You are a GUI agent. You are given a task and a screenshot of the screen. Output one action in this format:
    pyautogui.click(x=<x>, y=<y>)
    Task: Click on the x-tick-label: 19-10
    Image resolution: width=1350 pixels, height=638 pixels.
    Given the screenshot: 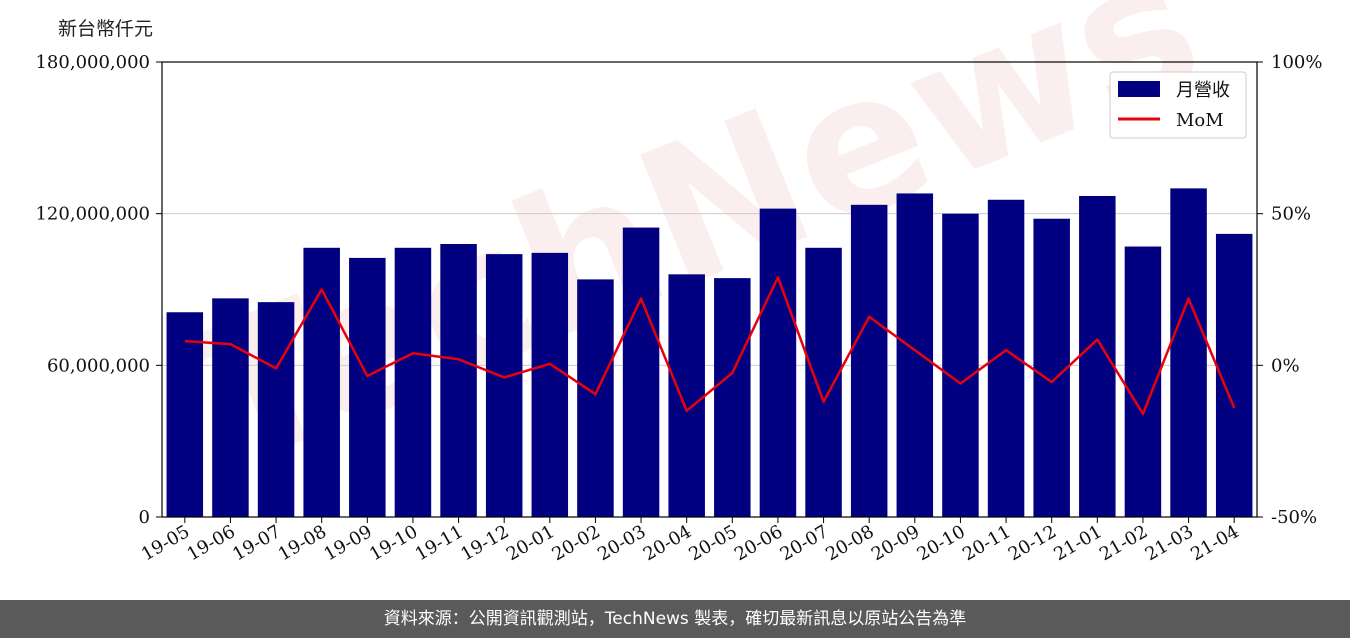 What is the action you would take?
    pyautogui.click(x=393, y=543)
    